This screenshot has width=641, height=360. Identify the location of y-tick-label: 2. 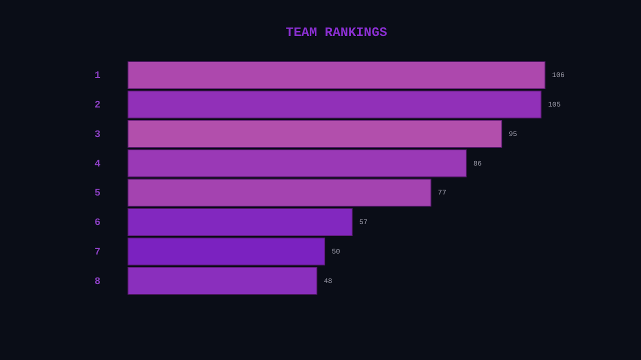
(97, 106).